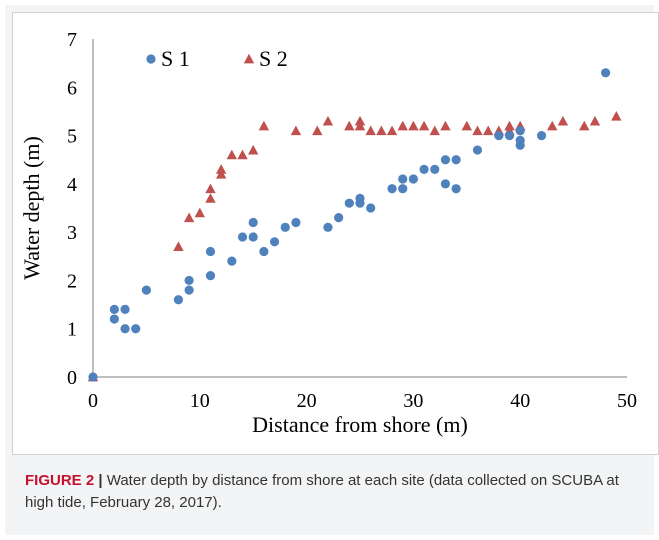 This screenshot has height=540, width=659. What do you see at coordinates (60, 480) in the screenshot?
I see `caption-label: FIGURE 2` at bounding box center [60, 480].